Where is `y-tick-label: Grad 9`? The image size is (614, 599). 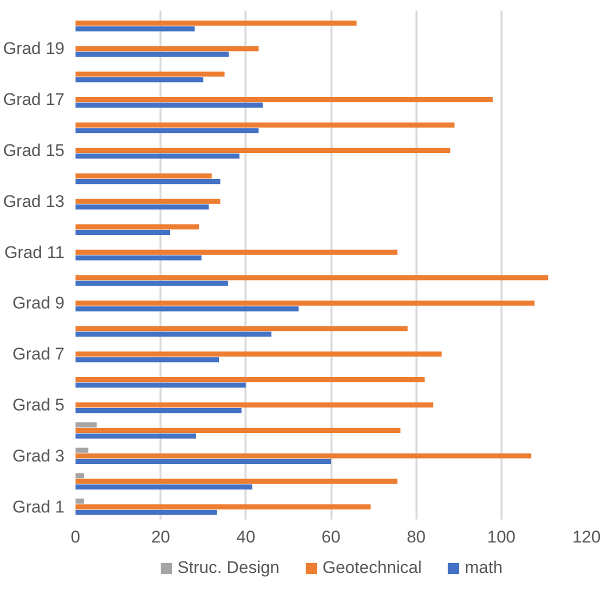
y-tick-label: Grad 9 is located at coordinates (38, 303).